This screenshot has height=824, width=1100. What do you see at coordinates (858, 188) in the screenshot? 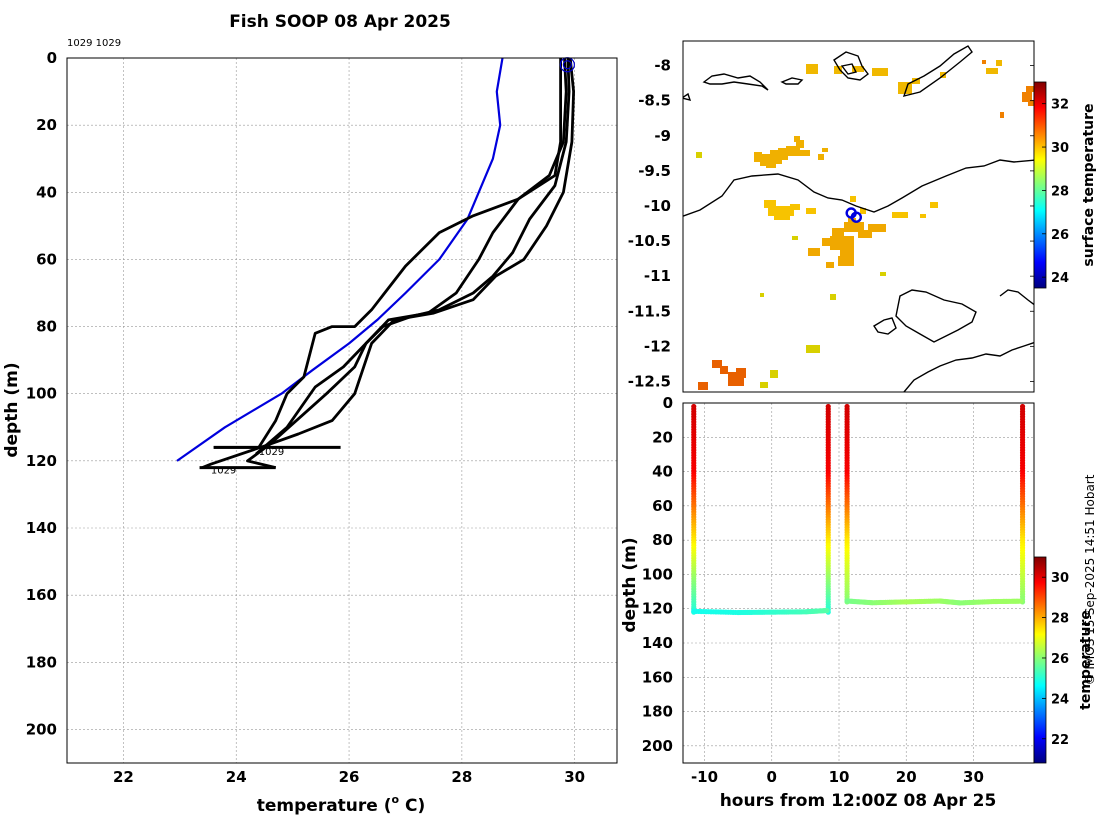
I see `coastline-timor` at bounding box center [858, 188].